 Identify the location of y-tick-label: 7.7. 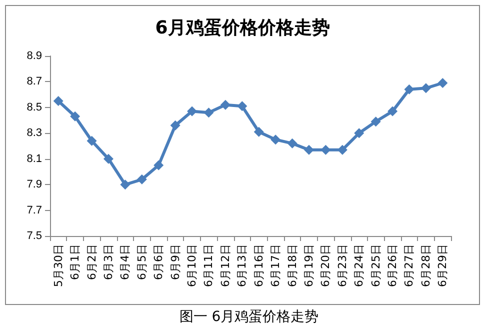
(34, 210).